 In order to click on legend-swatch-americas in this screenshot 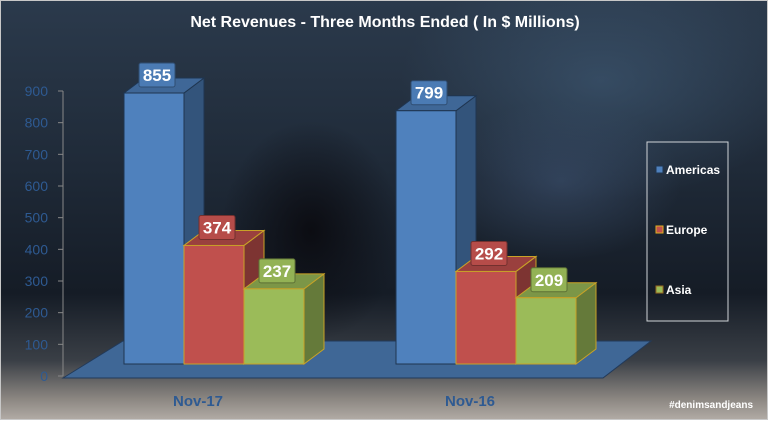, I will do `click(659, 169)`.